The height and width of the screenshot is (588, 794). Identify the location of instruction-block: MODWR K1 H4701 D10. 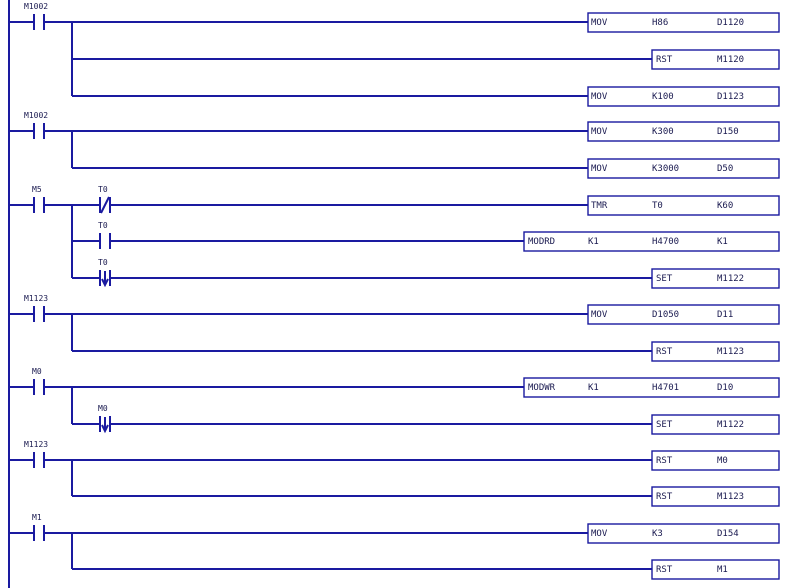
(651, 387).